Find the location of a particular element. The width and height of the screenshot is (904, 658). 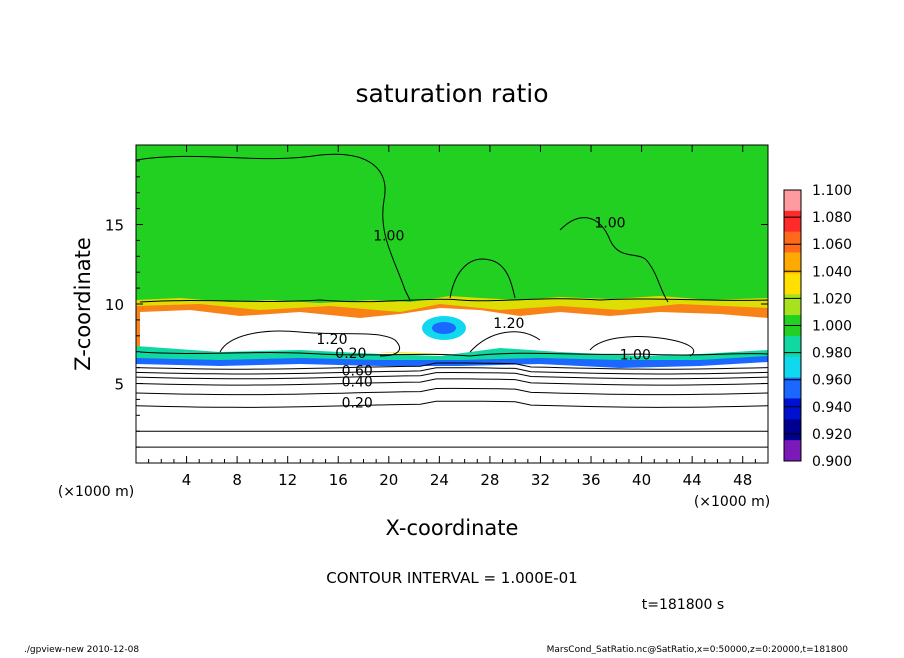

cloud-cell-dry-core-inner is located at coordinates (444, 328).